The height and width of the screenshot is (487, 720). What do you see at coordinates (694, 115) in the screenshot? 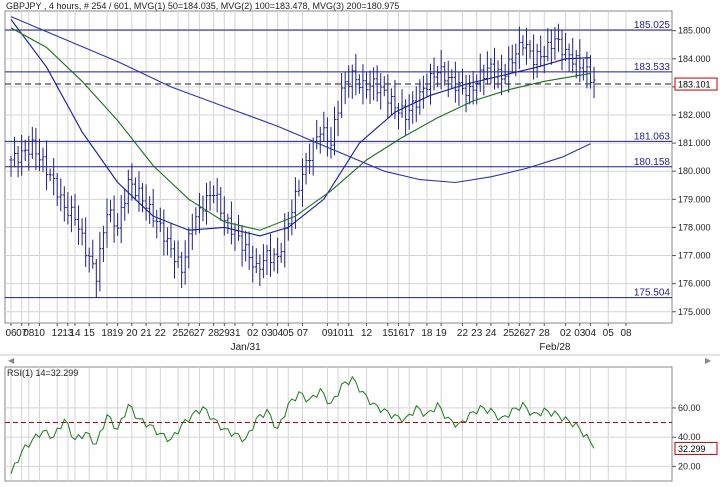
I see `price-tick-label: 182.000` at bounding box center [694, 115].